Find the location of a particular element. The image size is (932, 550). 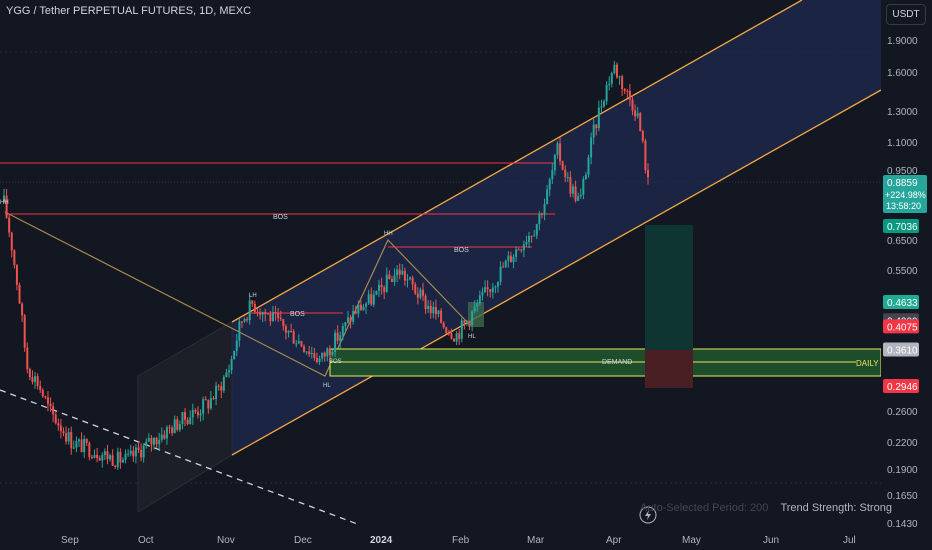

current-price: 0.8859 is located at coordinates (902, 183).